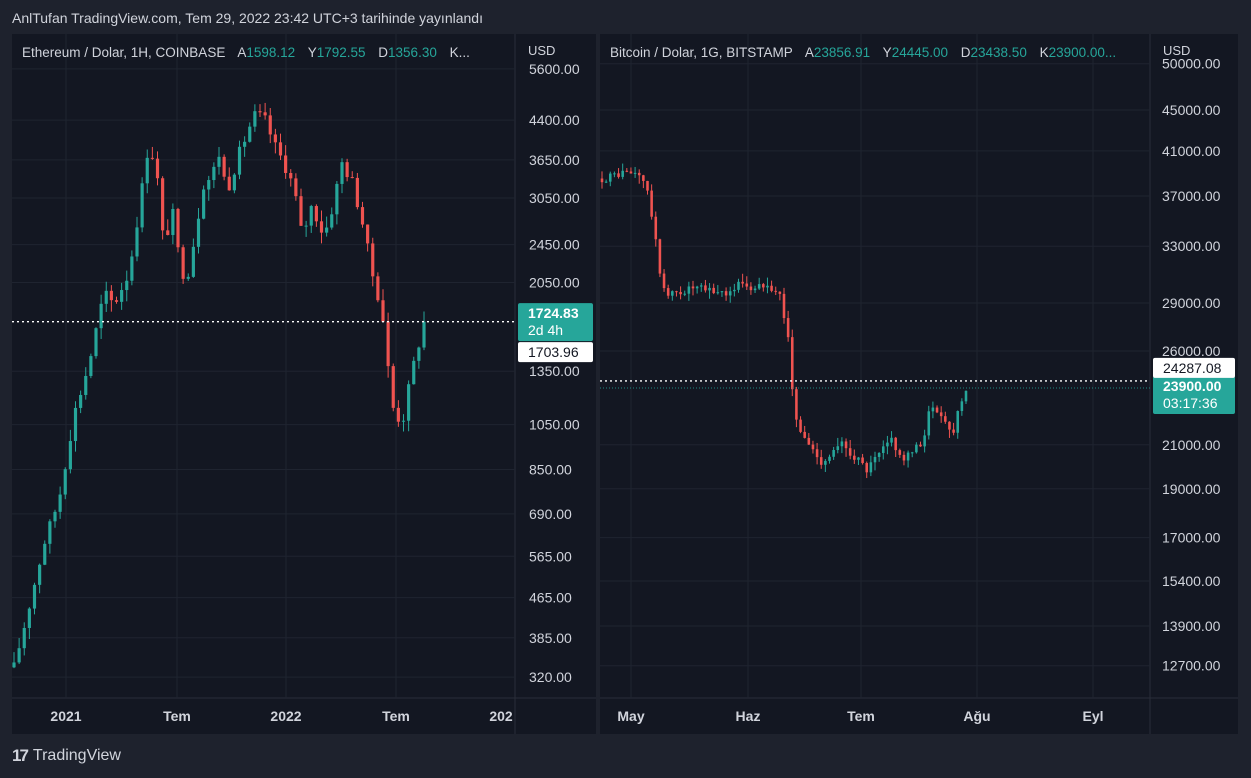 This screenshot has height=778, width=1251. I want to click on ethereum-high-key: Y, so click(312, 52).